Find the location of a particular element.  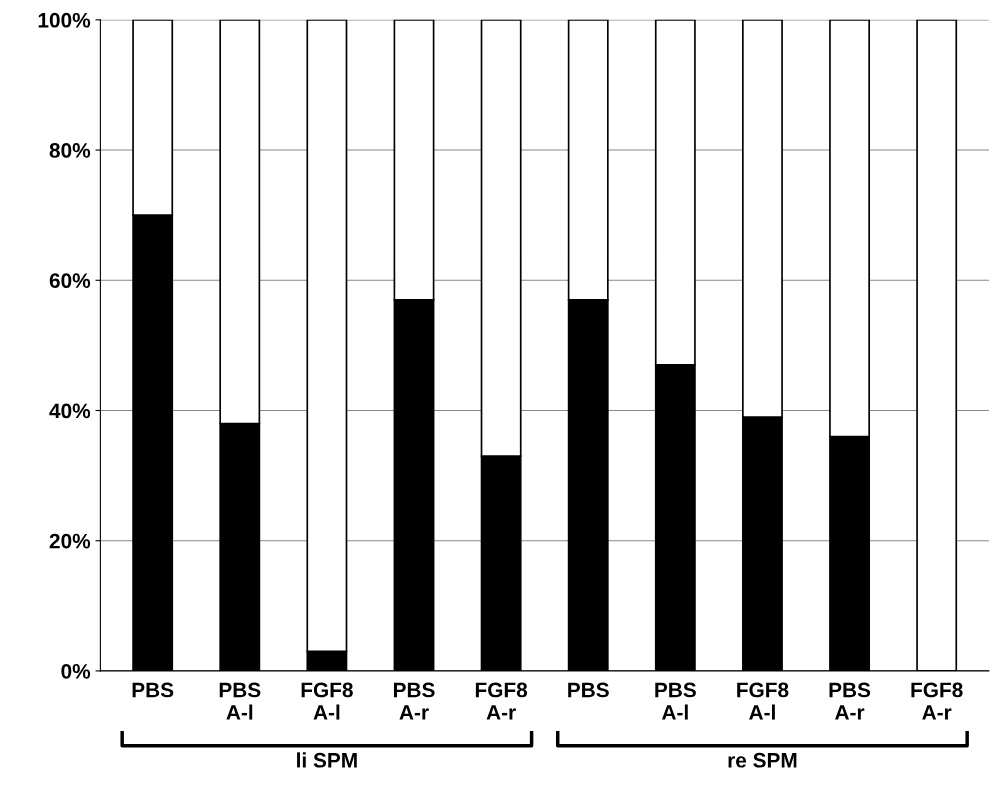

y-tick-label: 80% is located at coordinates (70, 150).